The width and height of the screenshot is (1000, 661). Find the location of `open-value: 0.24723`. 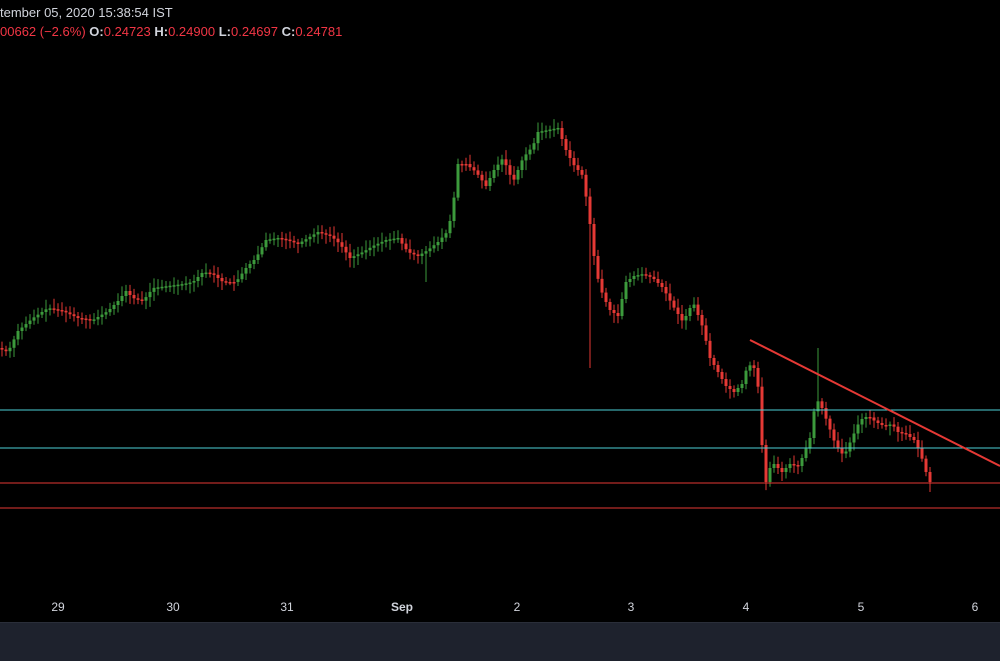

open-value: 0.24723 is located at coordinates (127, 31).